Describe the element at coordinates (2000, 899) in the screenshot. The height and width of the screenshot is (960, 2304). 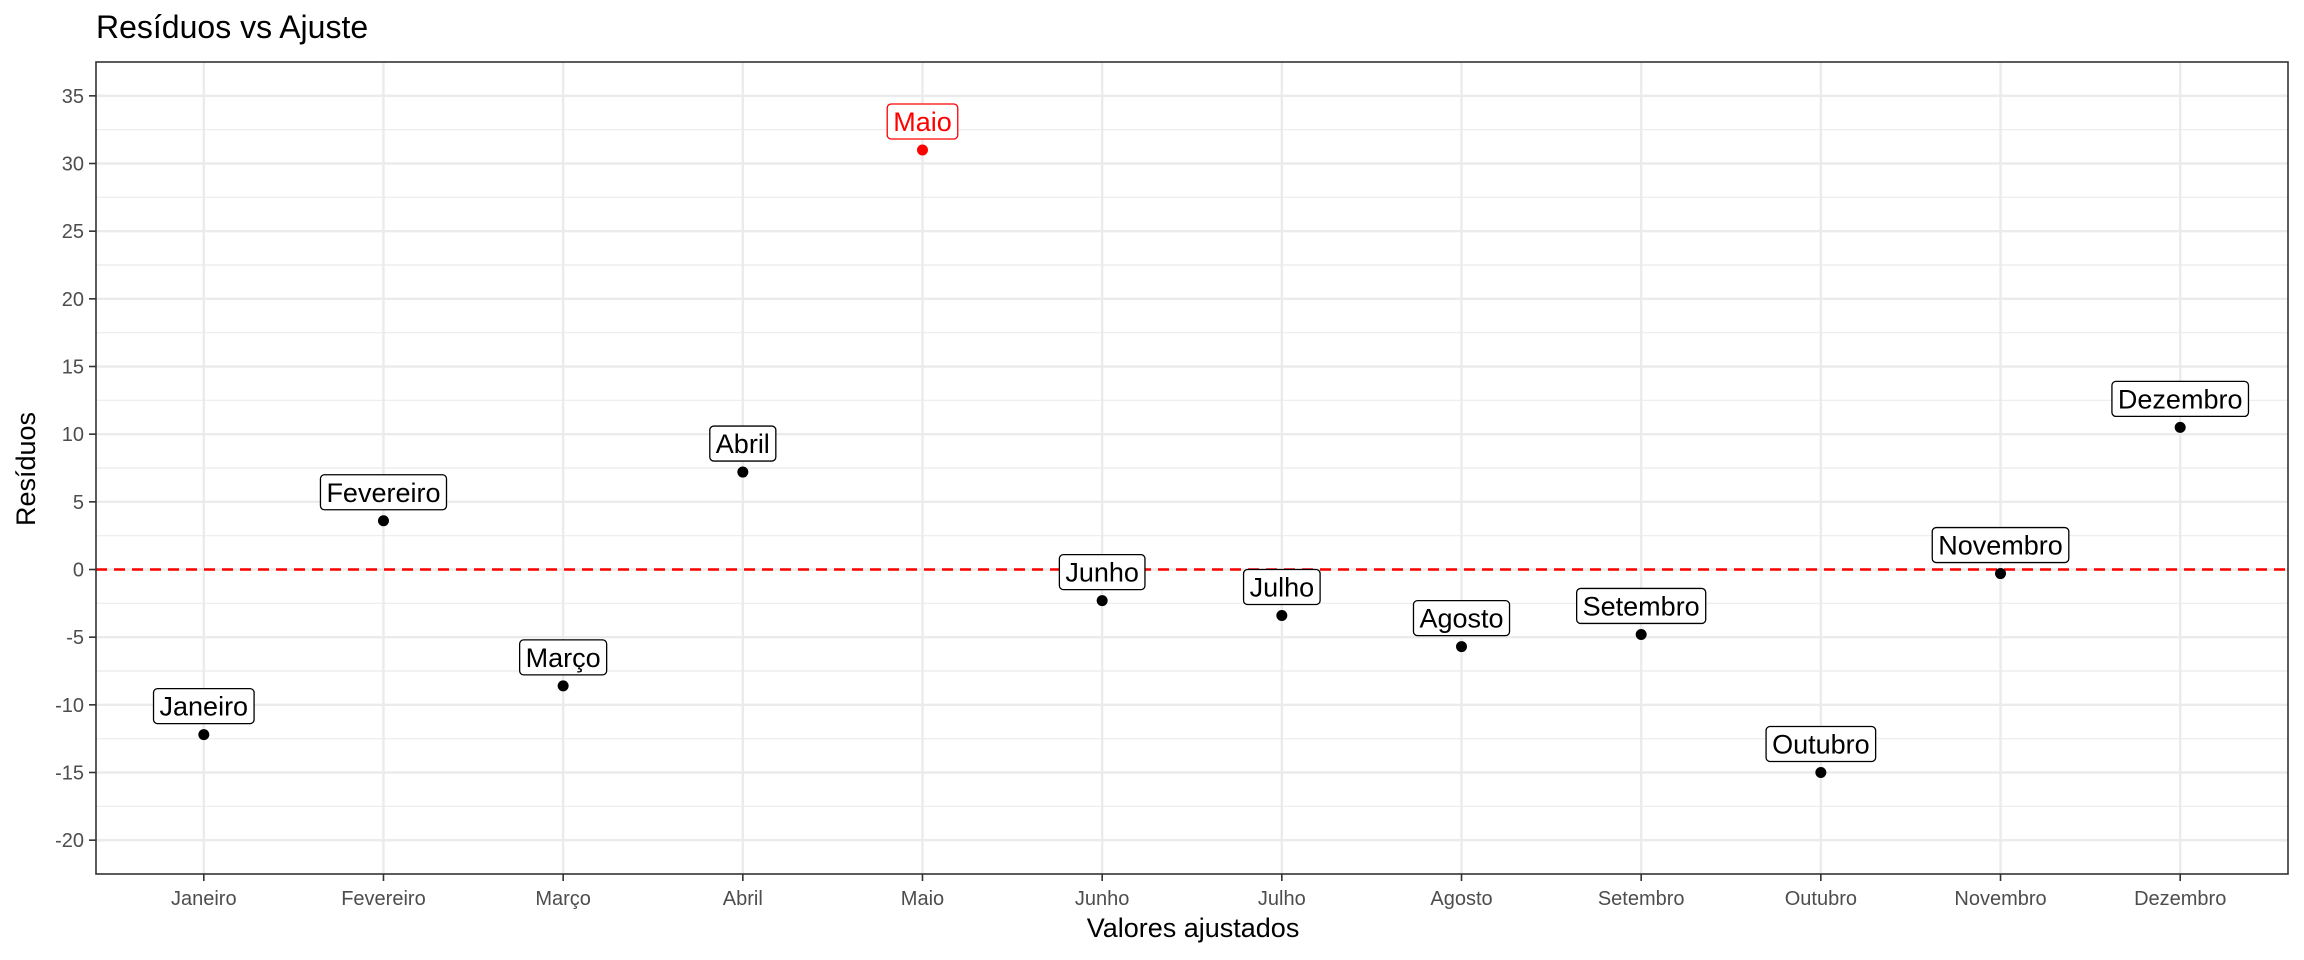
I see `x-tick-label: Novembro` at that location.